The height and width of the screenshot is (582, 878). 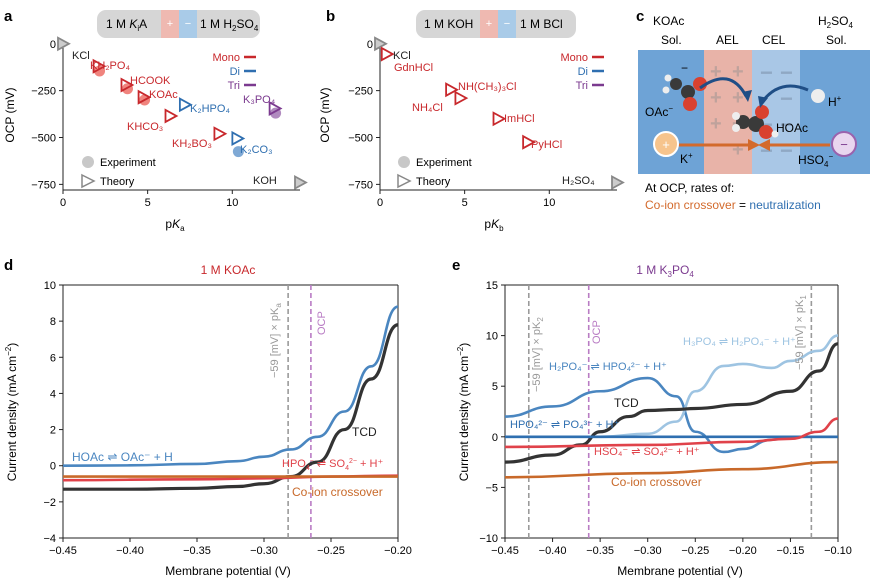 What do you see at coordinates (53, 322) in the screenshot?
I see `y-tick-label: 8` at bounding box center [53, 322].